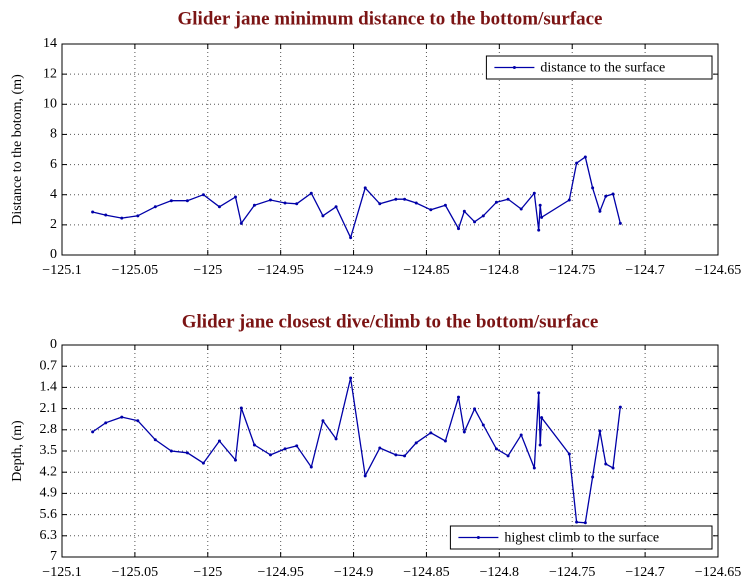 The width and height of the screenshot is (750, 583). Describe the element at coordinates (644, 270) in the screenshot. I see `x-tick-label: −124.7` at that location.